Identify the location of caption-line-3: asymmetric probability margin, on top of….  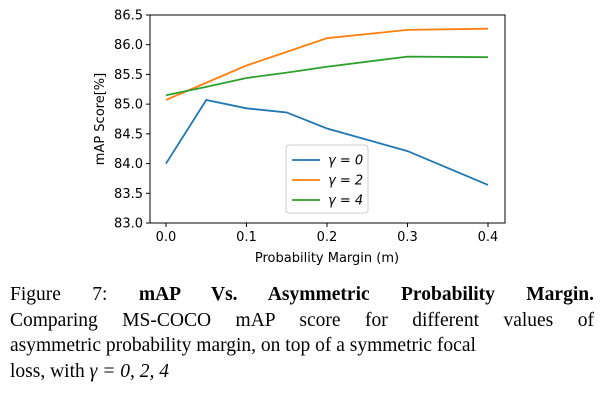
(243, 345).